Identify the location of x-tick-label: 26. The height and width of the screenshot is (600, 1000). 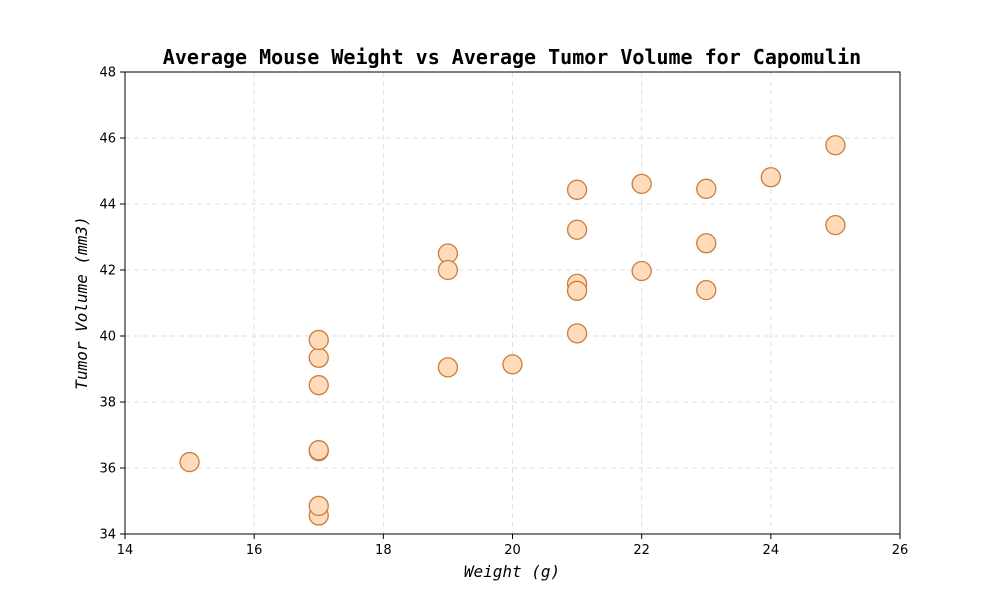
(900, 550).